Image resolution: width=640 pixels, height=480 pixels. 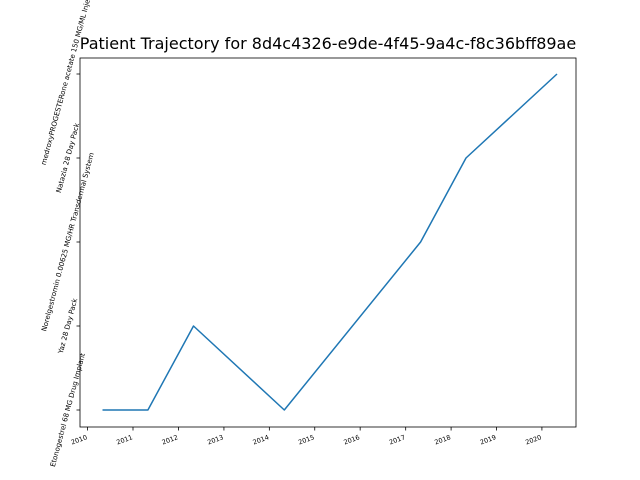 What do you see at coordinates (397, 439) in the screenshot?
I see `x-tick-label: 2017` at bounding box center [397, 439].